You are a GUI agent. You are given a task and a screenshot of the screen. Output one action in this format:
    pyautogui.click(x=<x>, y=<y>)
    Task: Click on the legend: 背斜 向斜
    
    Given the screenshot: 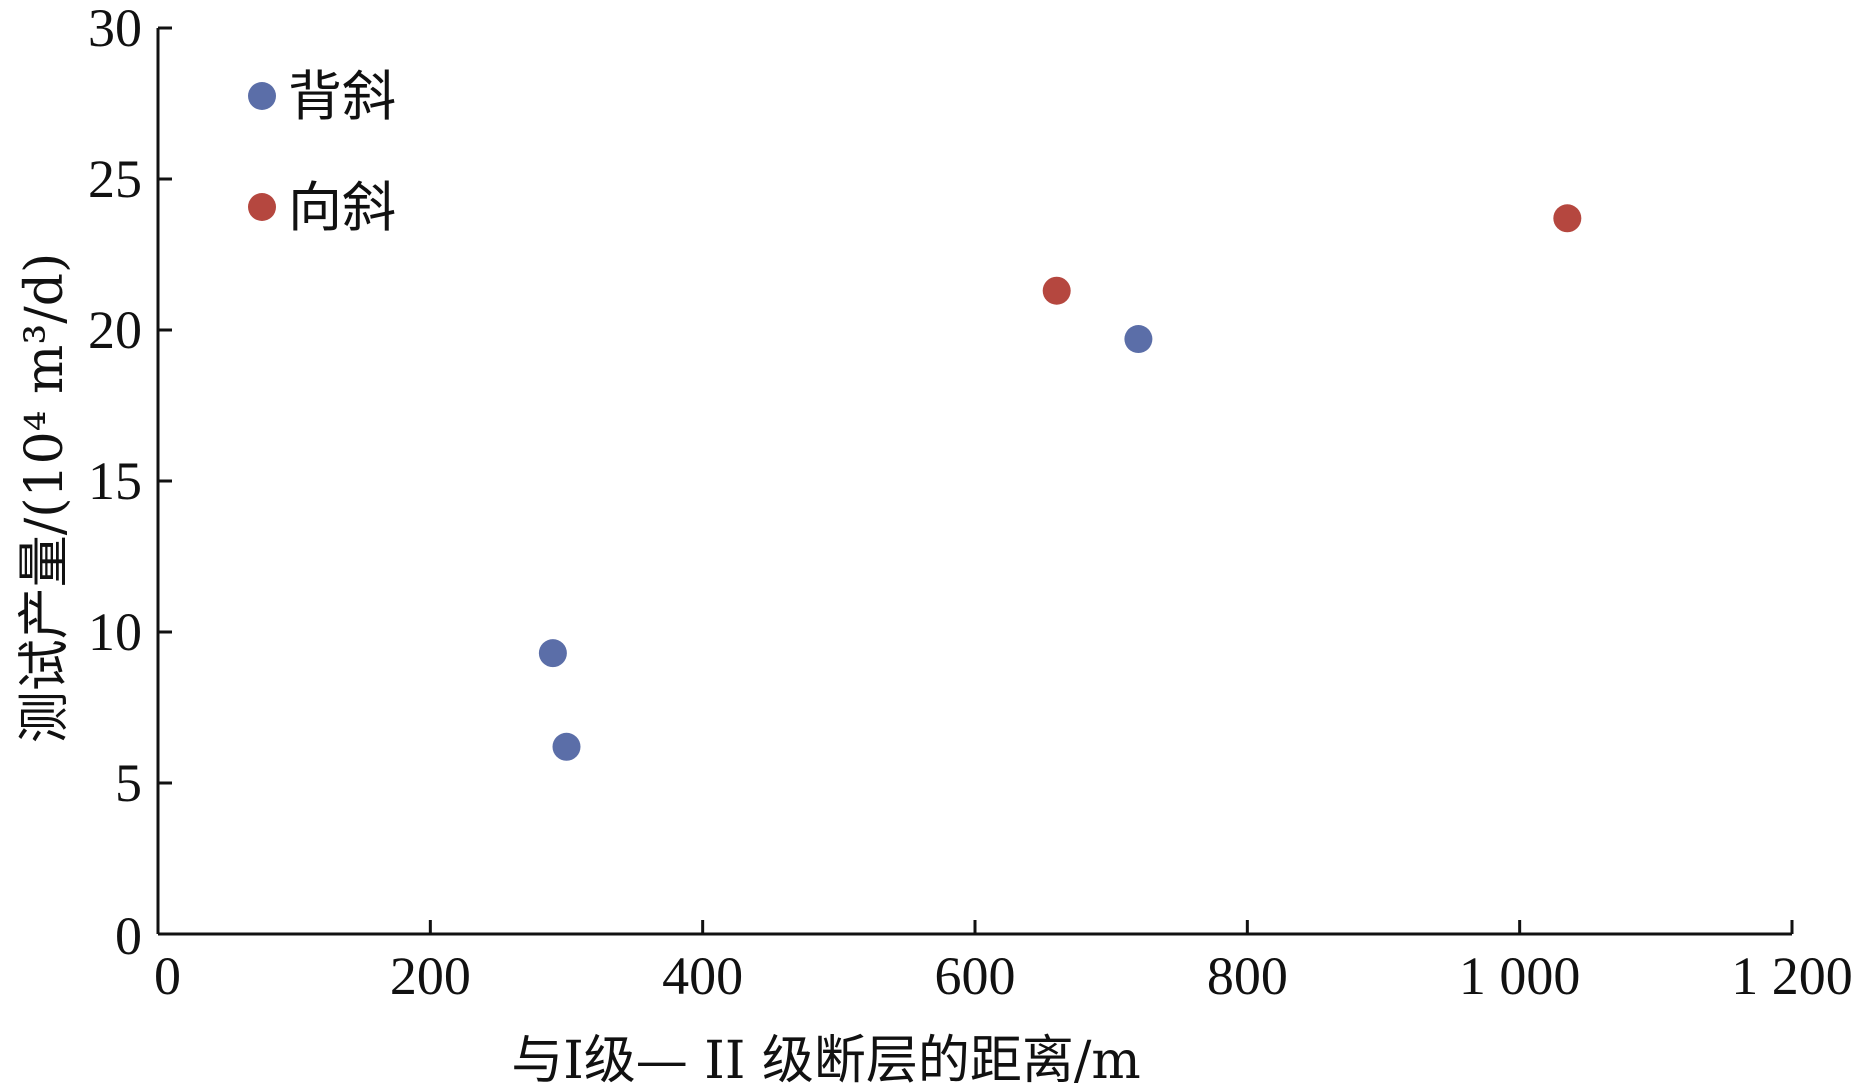 What is the action you would take?
    pyautogui.click(x=322, y=152)
    